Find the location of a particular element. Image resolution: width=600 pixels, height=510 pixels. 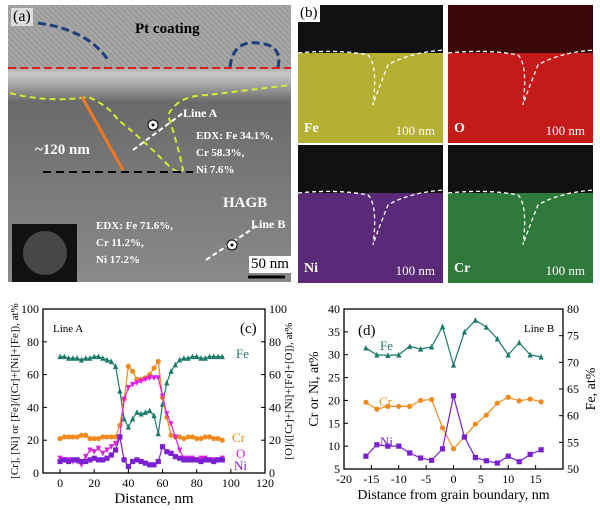

y-tick-label-right: 20 is located at coordinates (275, 440).